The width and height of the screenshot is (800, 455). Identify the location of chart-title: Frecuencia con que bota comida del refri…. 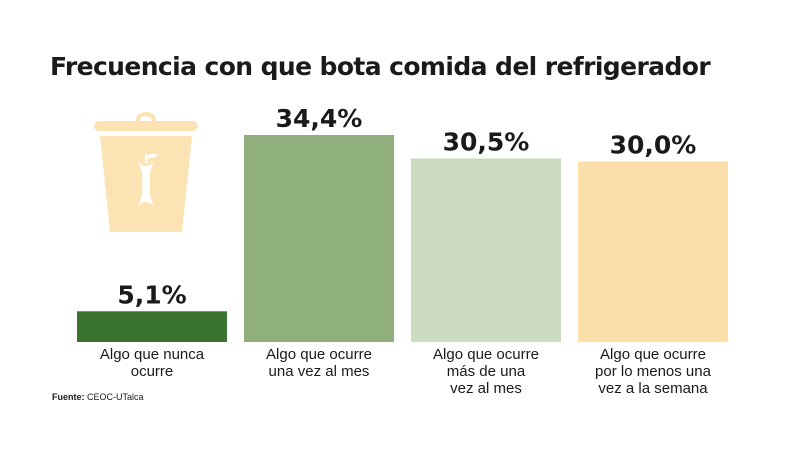
(380, 66).